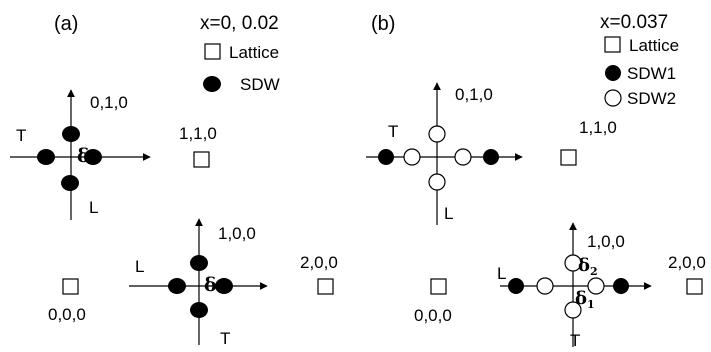 This screenshot has width=711, height=352. I want to click on panel-a-legend: Lattice SDW, so click(241, 68).